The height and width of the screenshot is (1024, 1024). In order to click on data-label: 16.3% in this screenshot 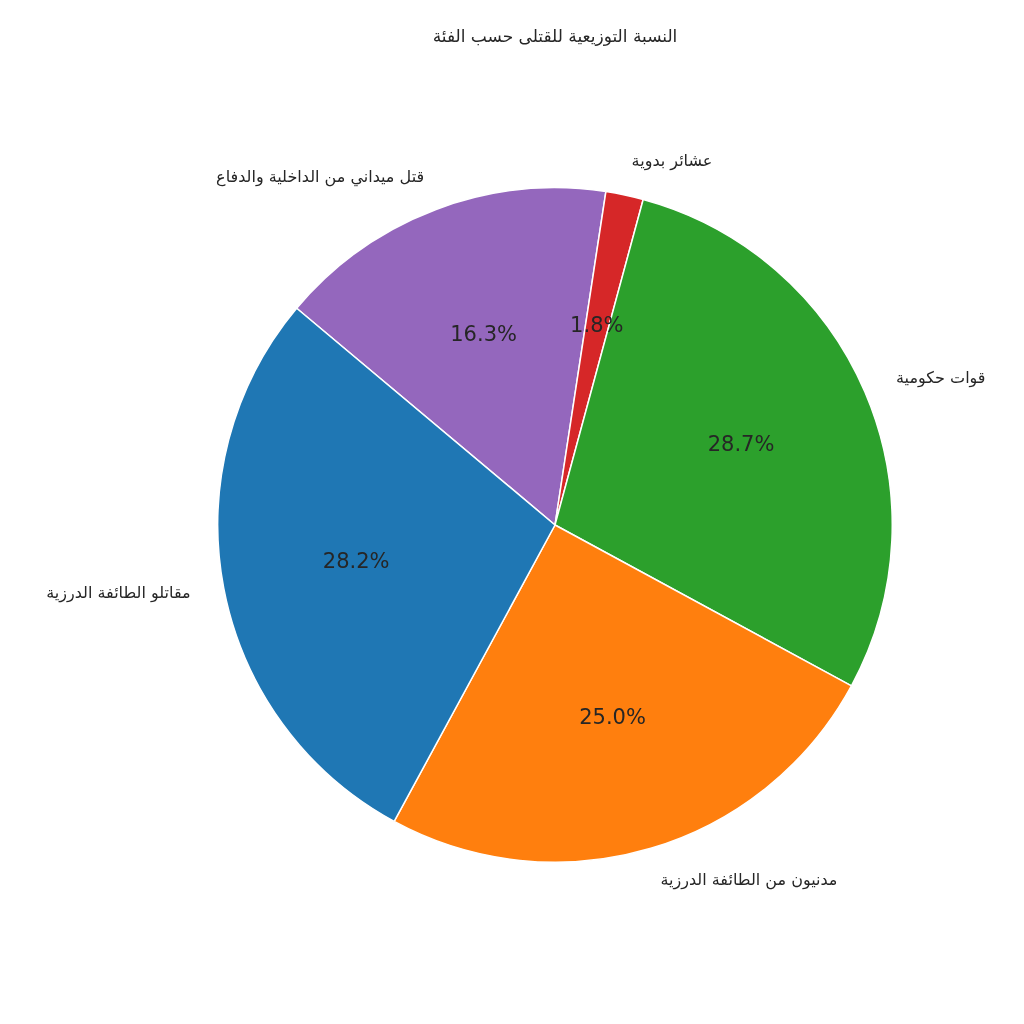, I will do `click(483, 334)`.